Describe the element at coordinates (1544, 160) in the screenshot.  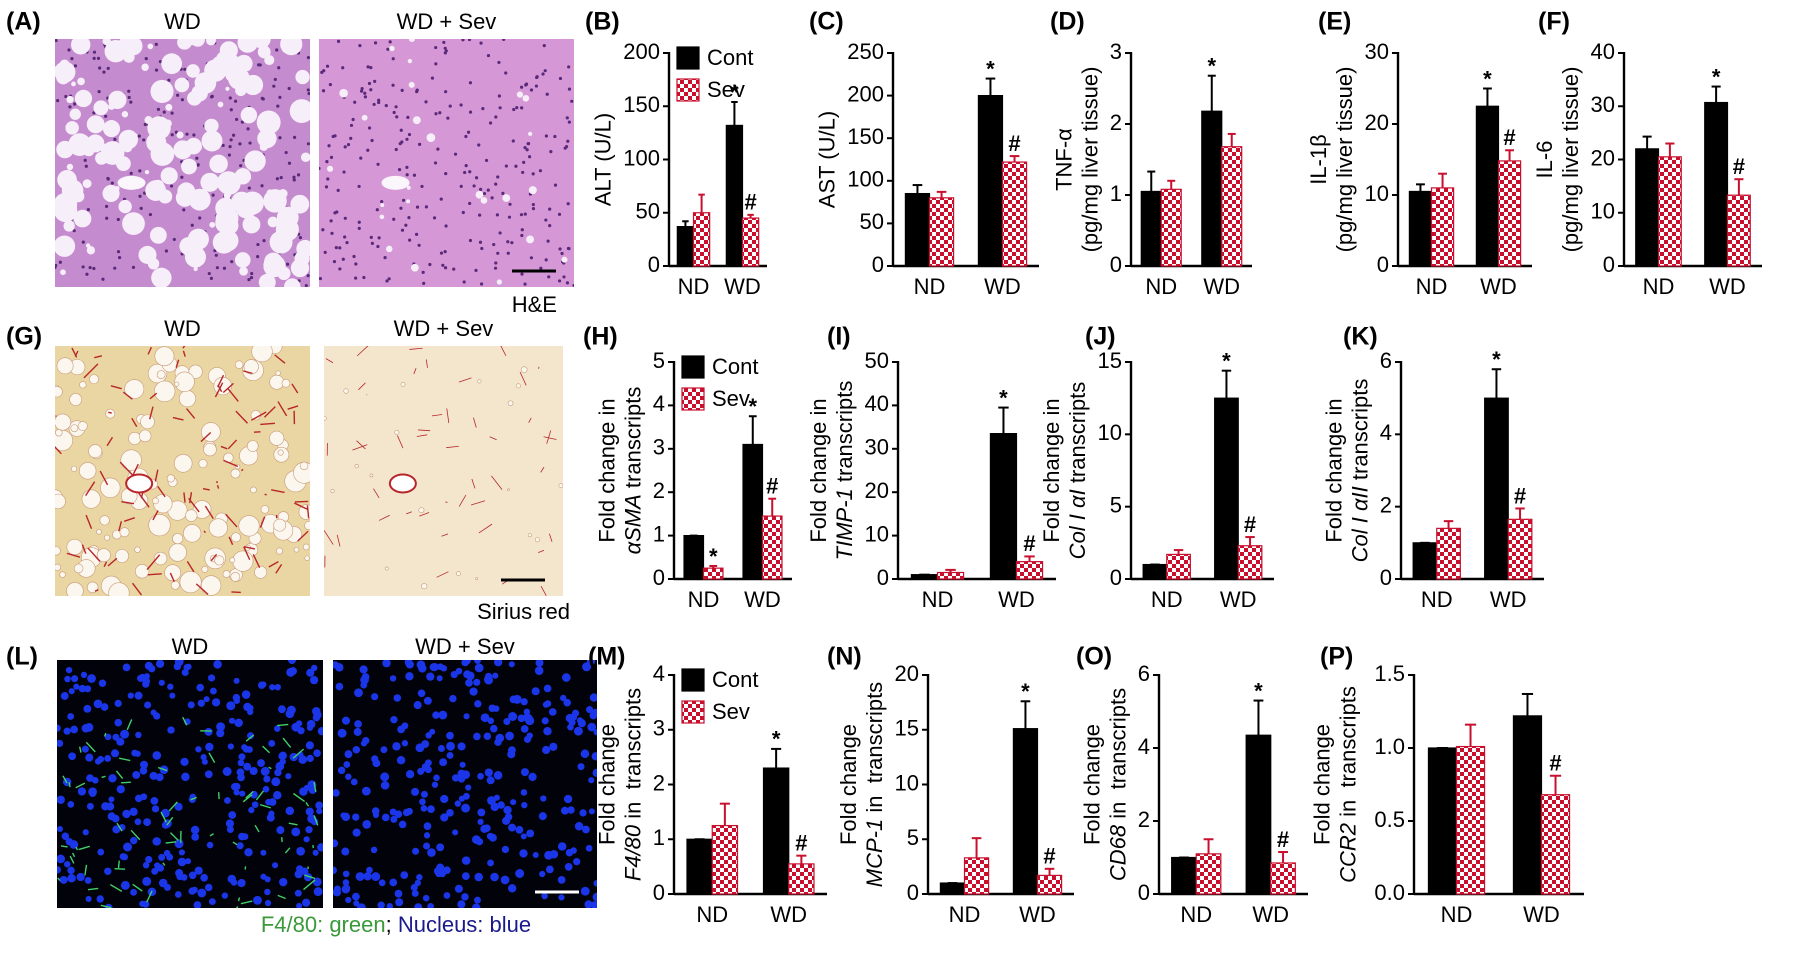
I see `y-axis-label-part: IL-6` at that location.